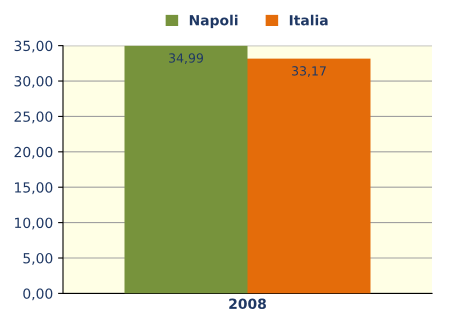 The width and height of the screenshot is (450, 326). Describe the element at coordinates (309, 20) in the screenshot. I see `legend-label: Italia` at that location.